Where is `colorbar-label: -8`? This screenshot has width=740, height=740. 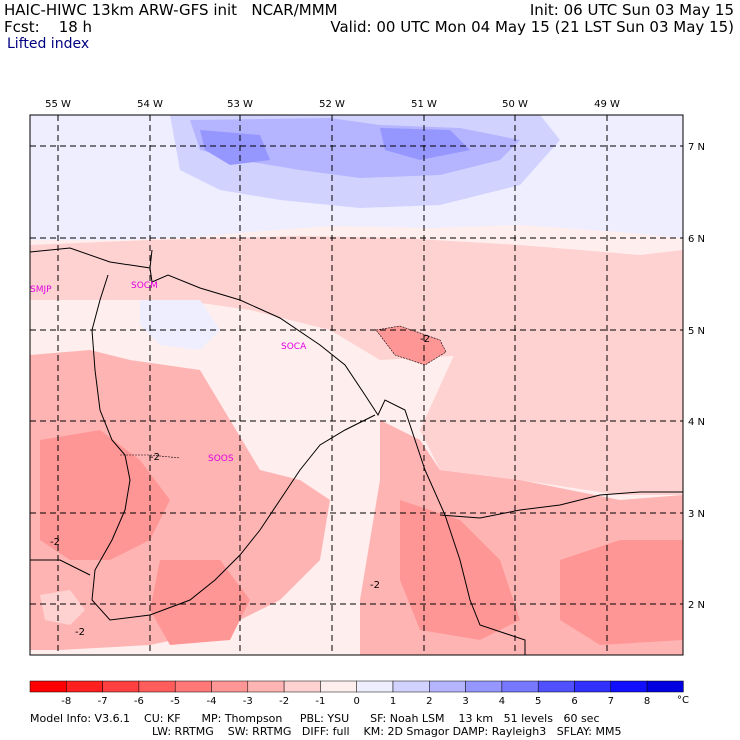 colorbar-label: -8 is located at coordinates (66, 701).